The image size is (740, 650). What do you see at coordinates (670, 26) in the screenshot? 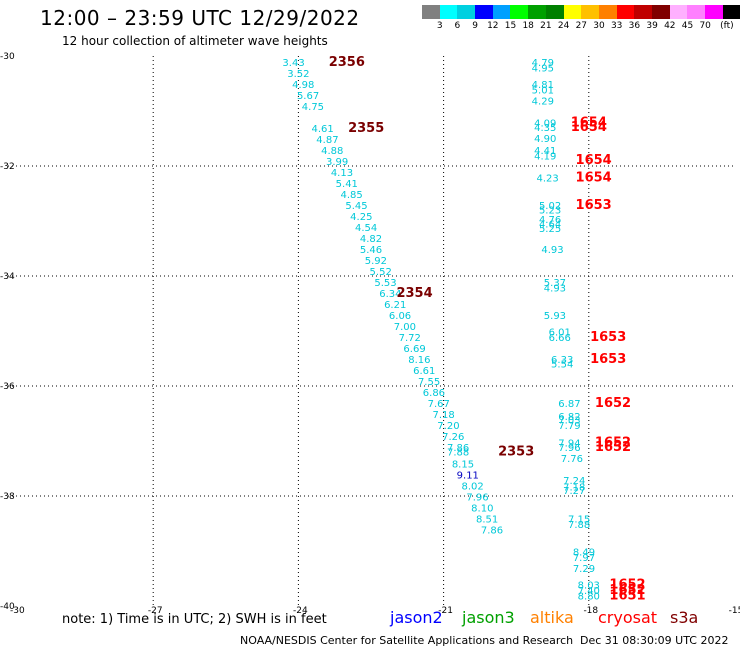
I see `color-scale-label: 42` at bounding box center [670, 26].